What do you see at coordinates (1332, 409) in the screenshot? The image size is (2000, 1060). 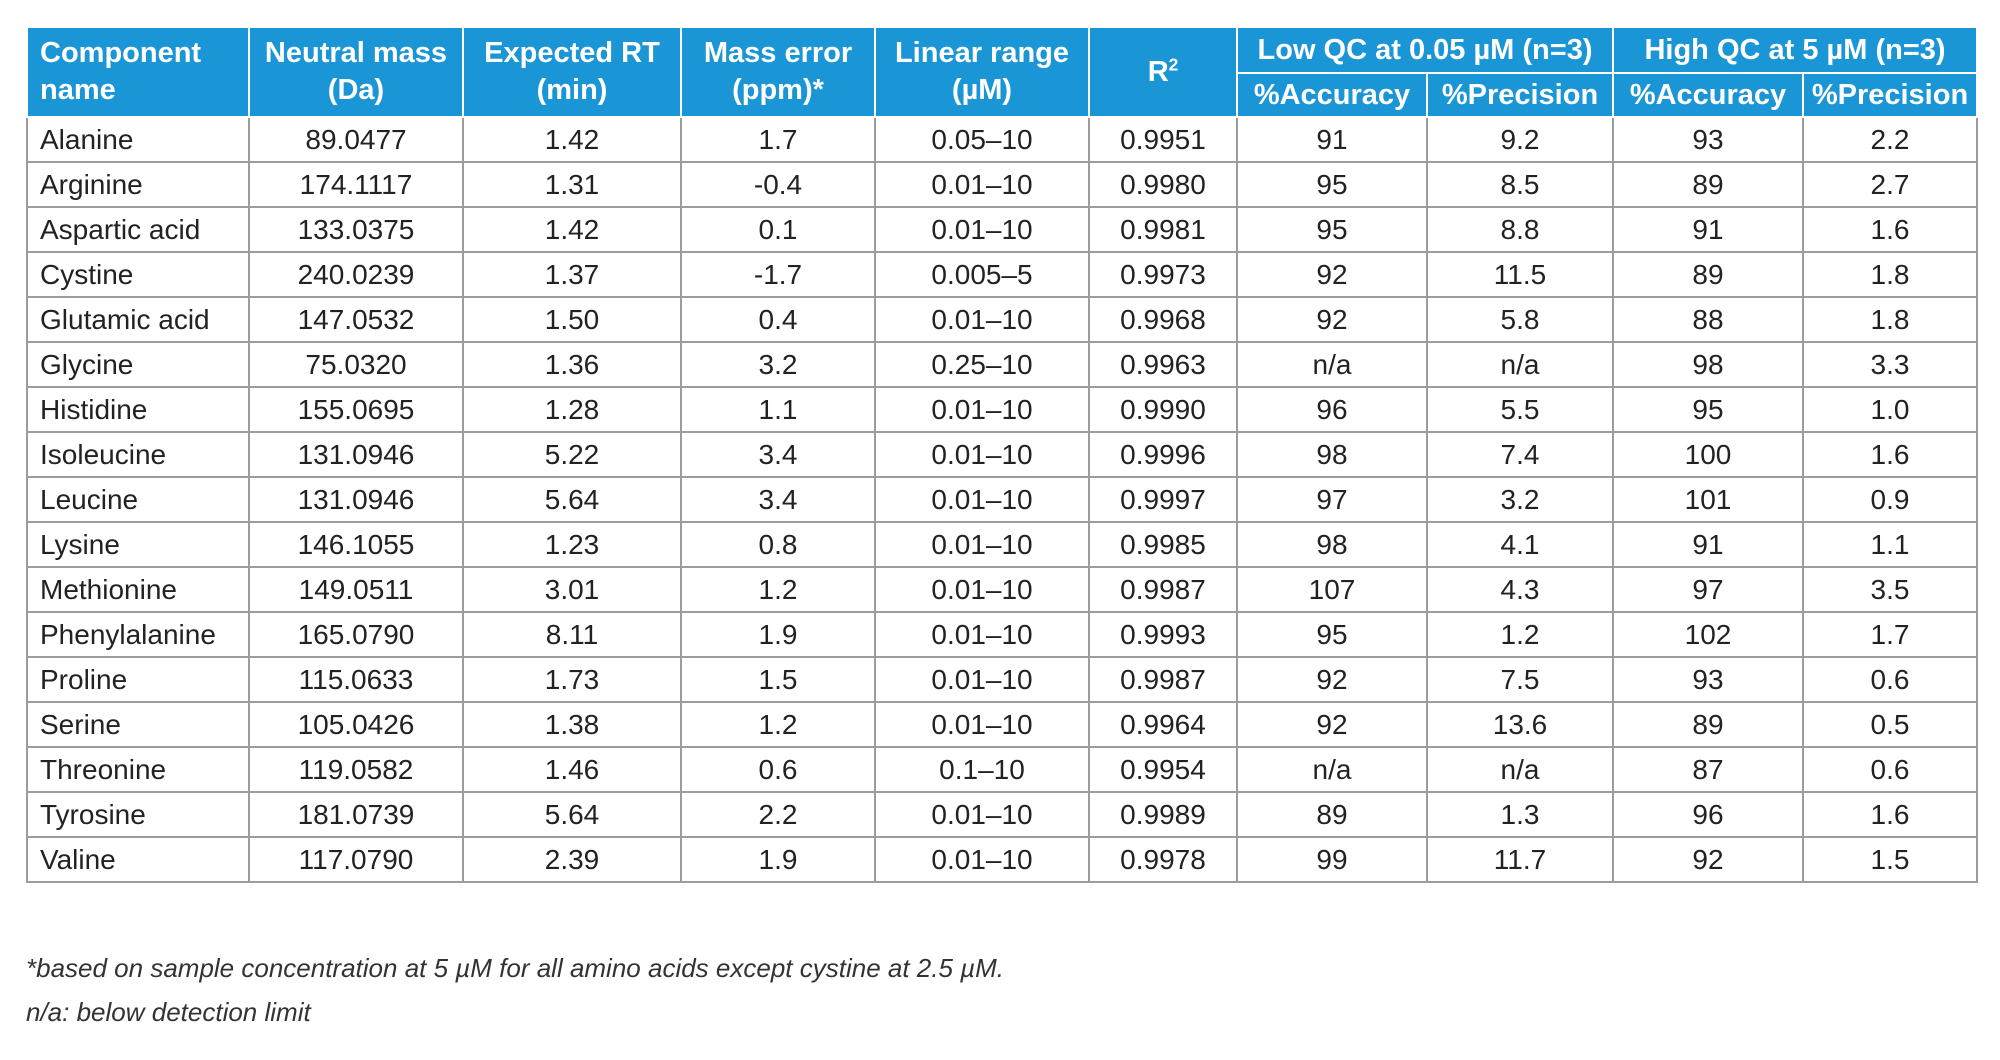 I see `low-qc-accuracy-cell: 96` at bounding box center [1332, 409].